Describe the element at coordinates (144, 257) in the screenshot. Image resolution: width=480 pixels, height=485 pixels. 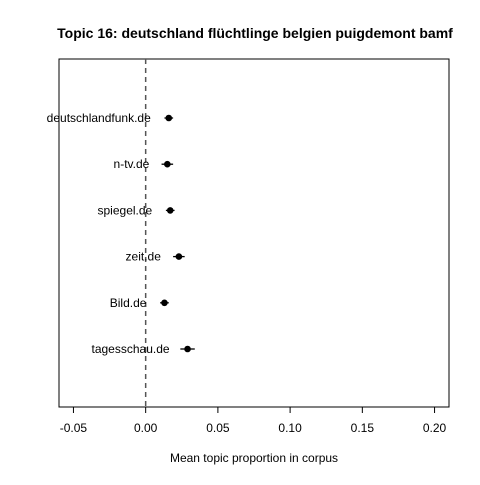
I see `category-label: zeit.de` at that location.